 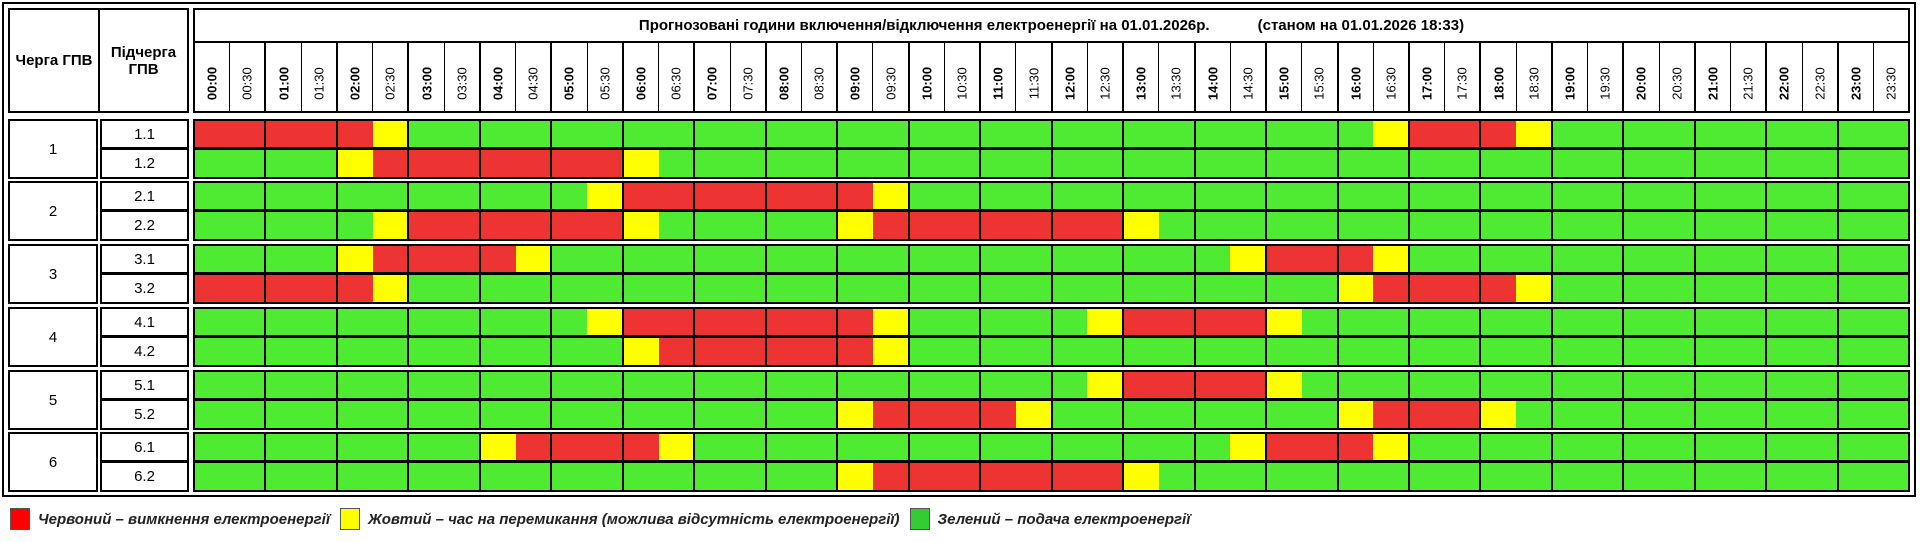 What do you see at coordinates (498, 77) in the screenshot?
I see `time-label: 04:00` at bounding box center [498, 77].